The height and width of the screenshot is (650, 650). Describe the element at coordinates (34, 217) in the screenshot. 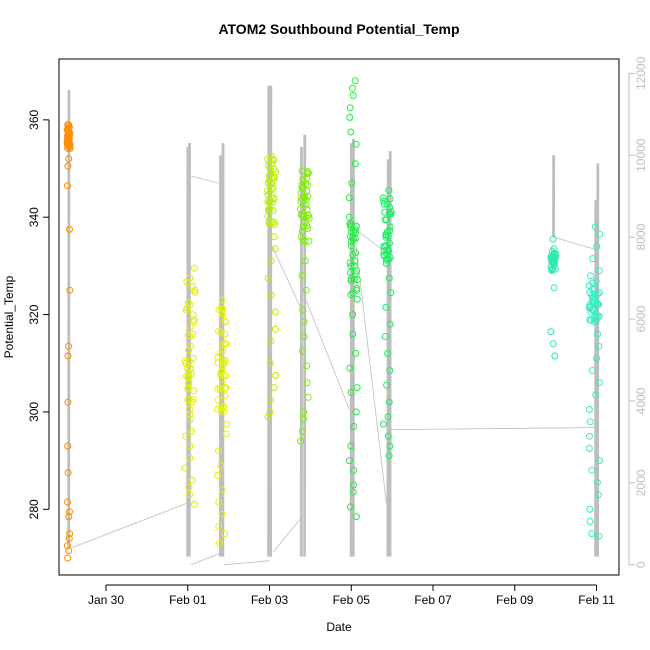

I see `y-tick-label: 340` at that location.